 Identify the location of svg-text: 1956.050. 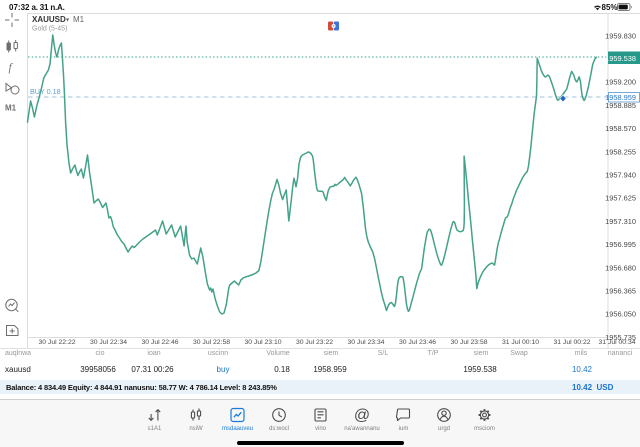
(620, 314).